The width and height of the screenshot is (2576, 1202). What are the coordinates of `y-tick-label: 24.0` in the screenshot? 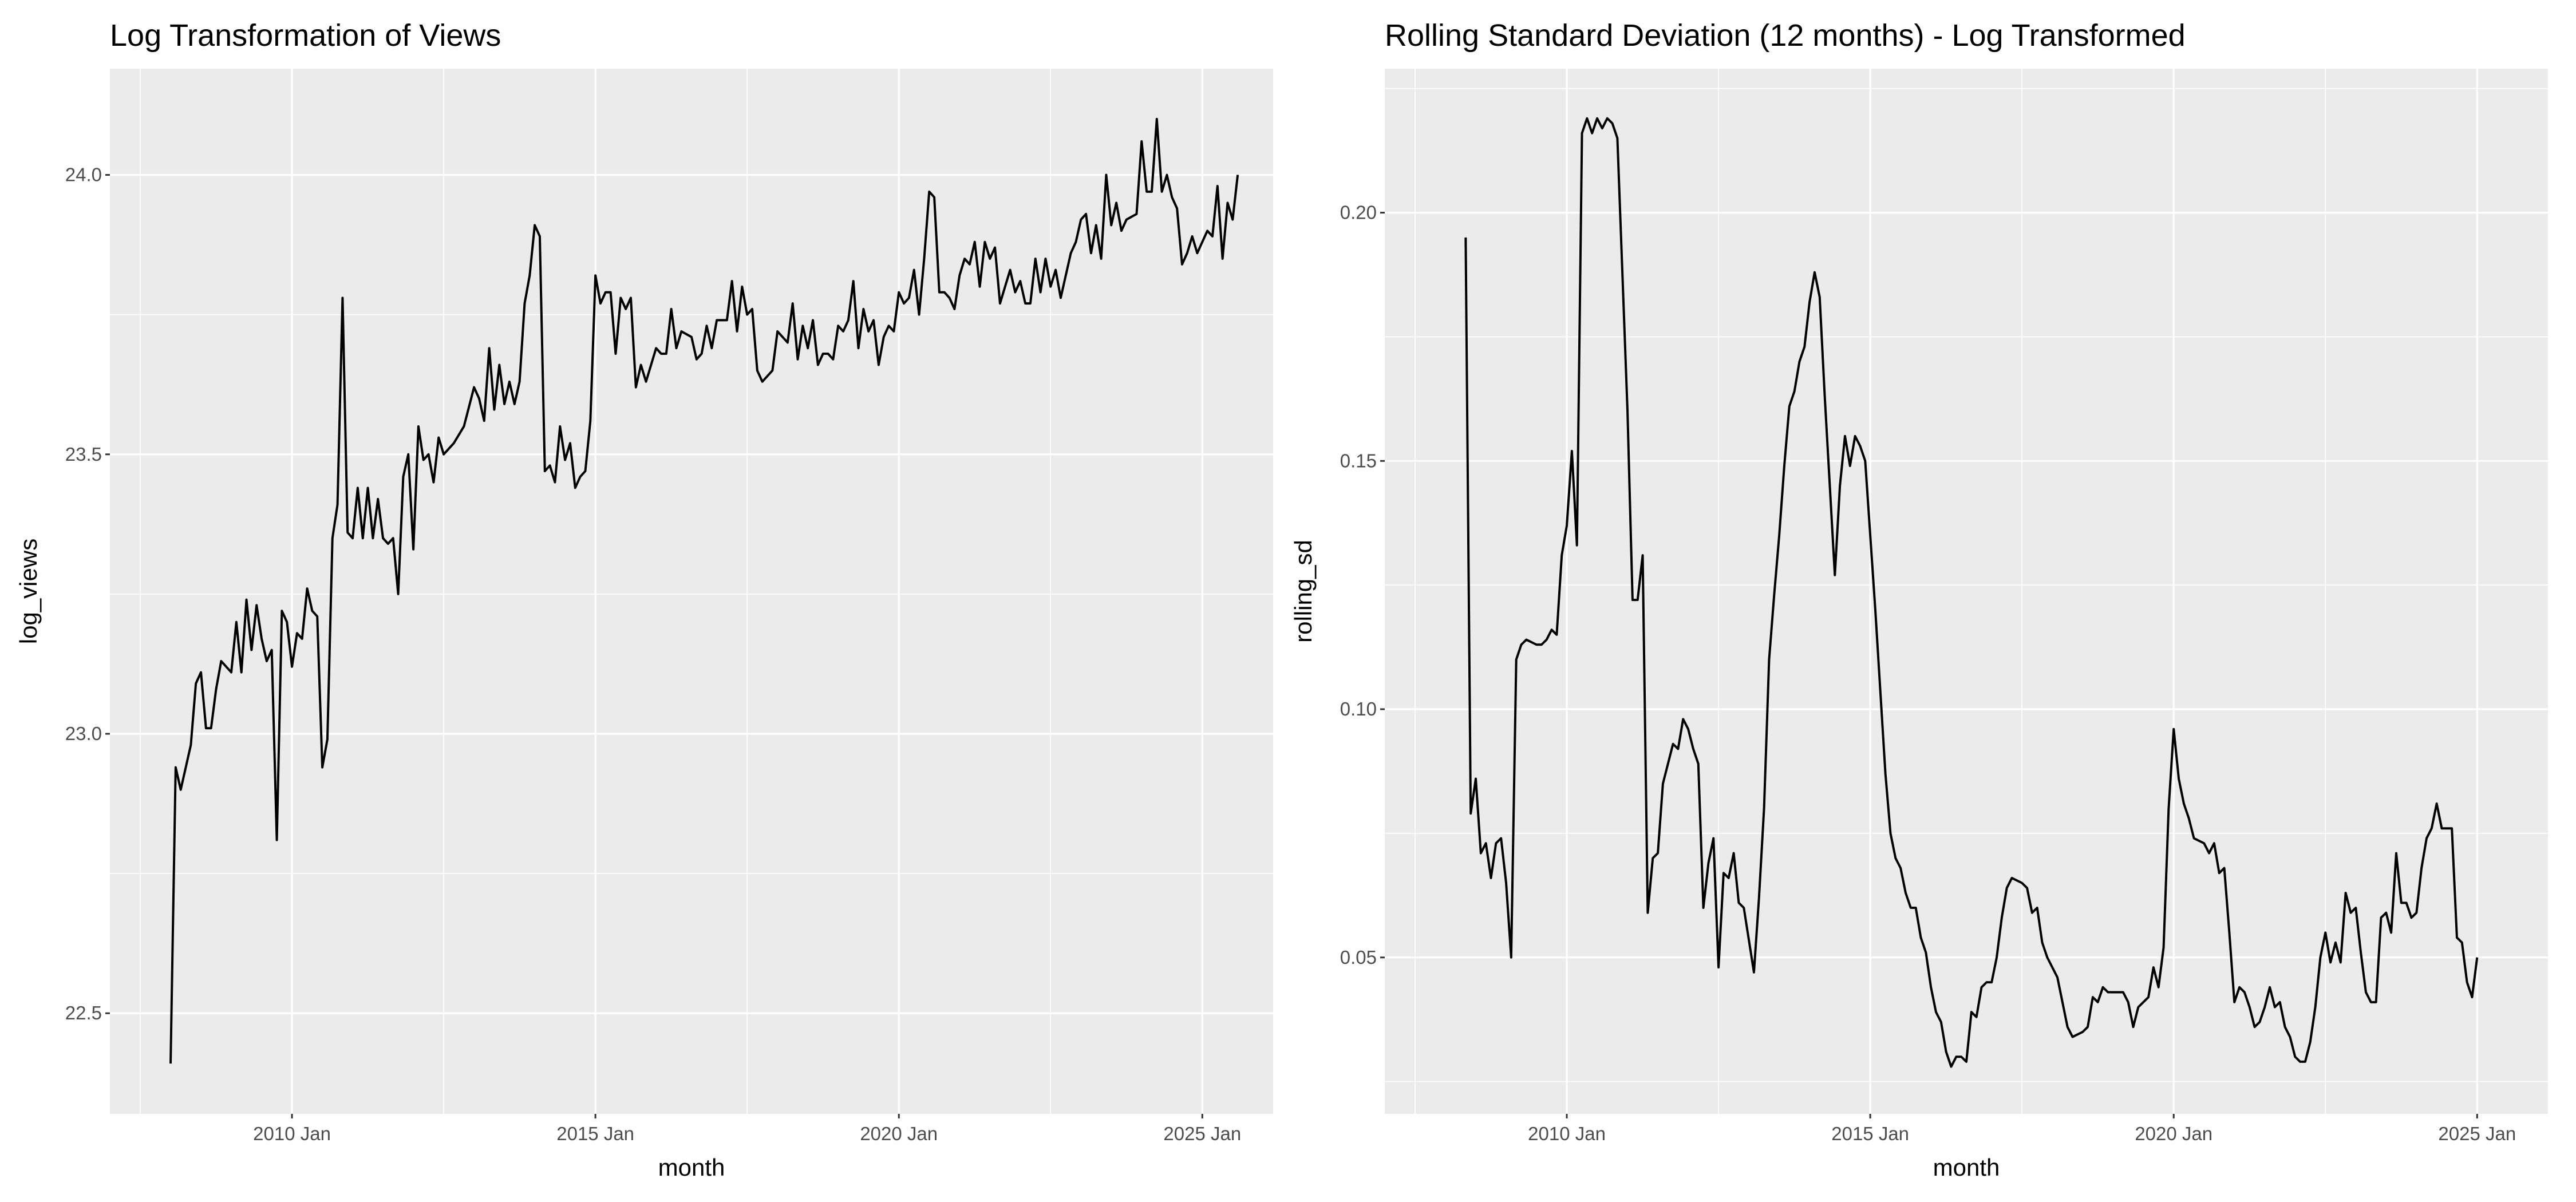 It's located at (83, 174).